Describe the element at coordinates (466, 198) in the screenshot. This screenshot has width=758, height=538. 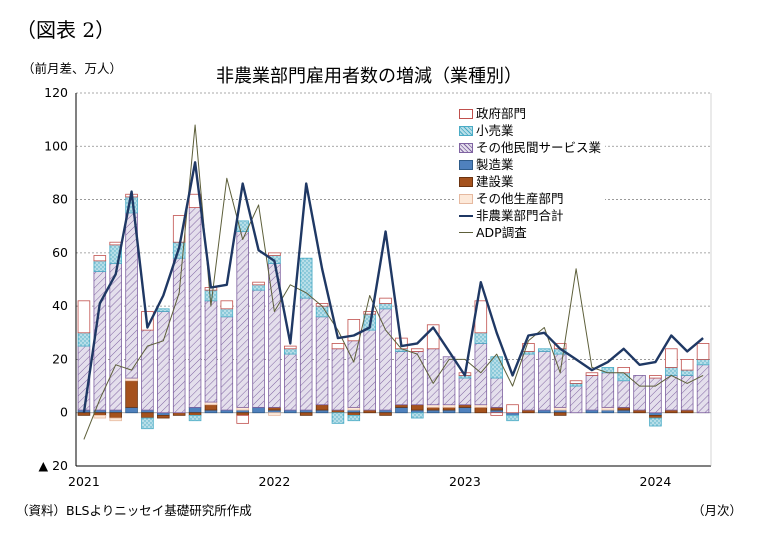
I see `legend-swatch-other` at that location.